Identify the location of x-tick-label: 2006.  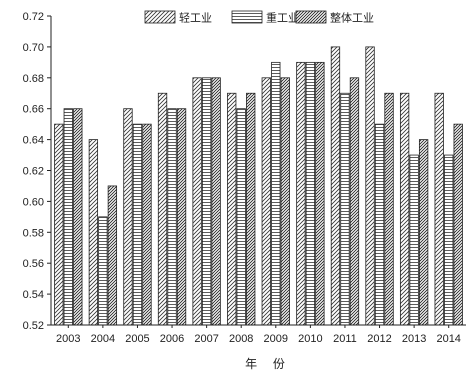
(172, 339).